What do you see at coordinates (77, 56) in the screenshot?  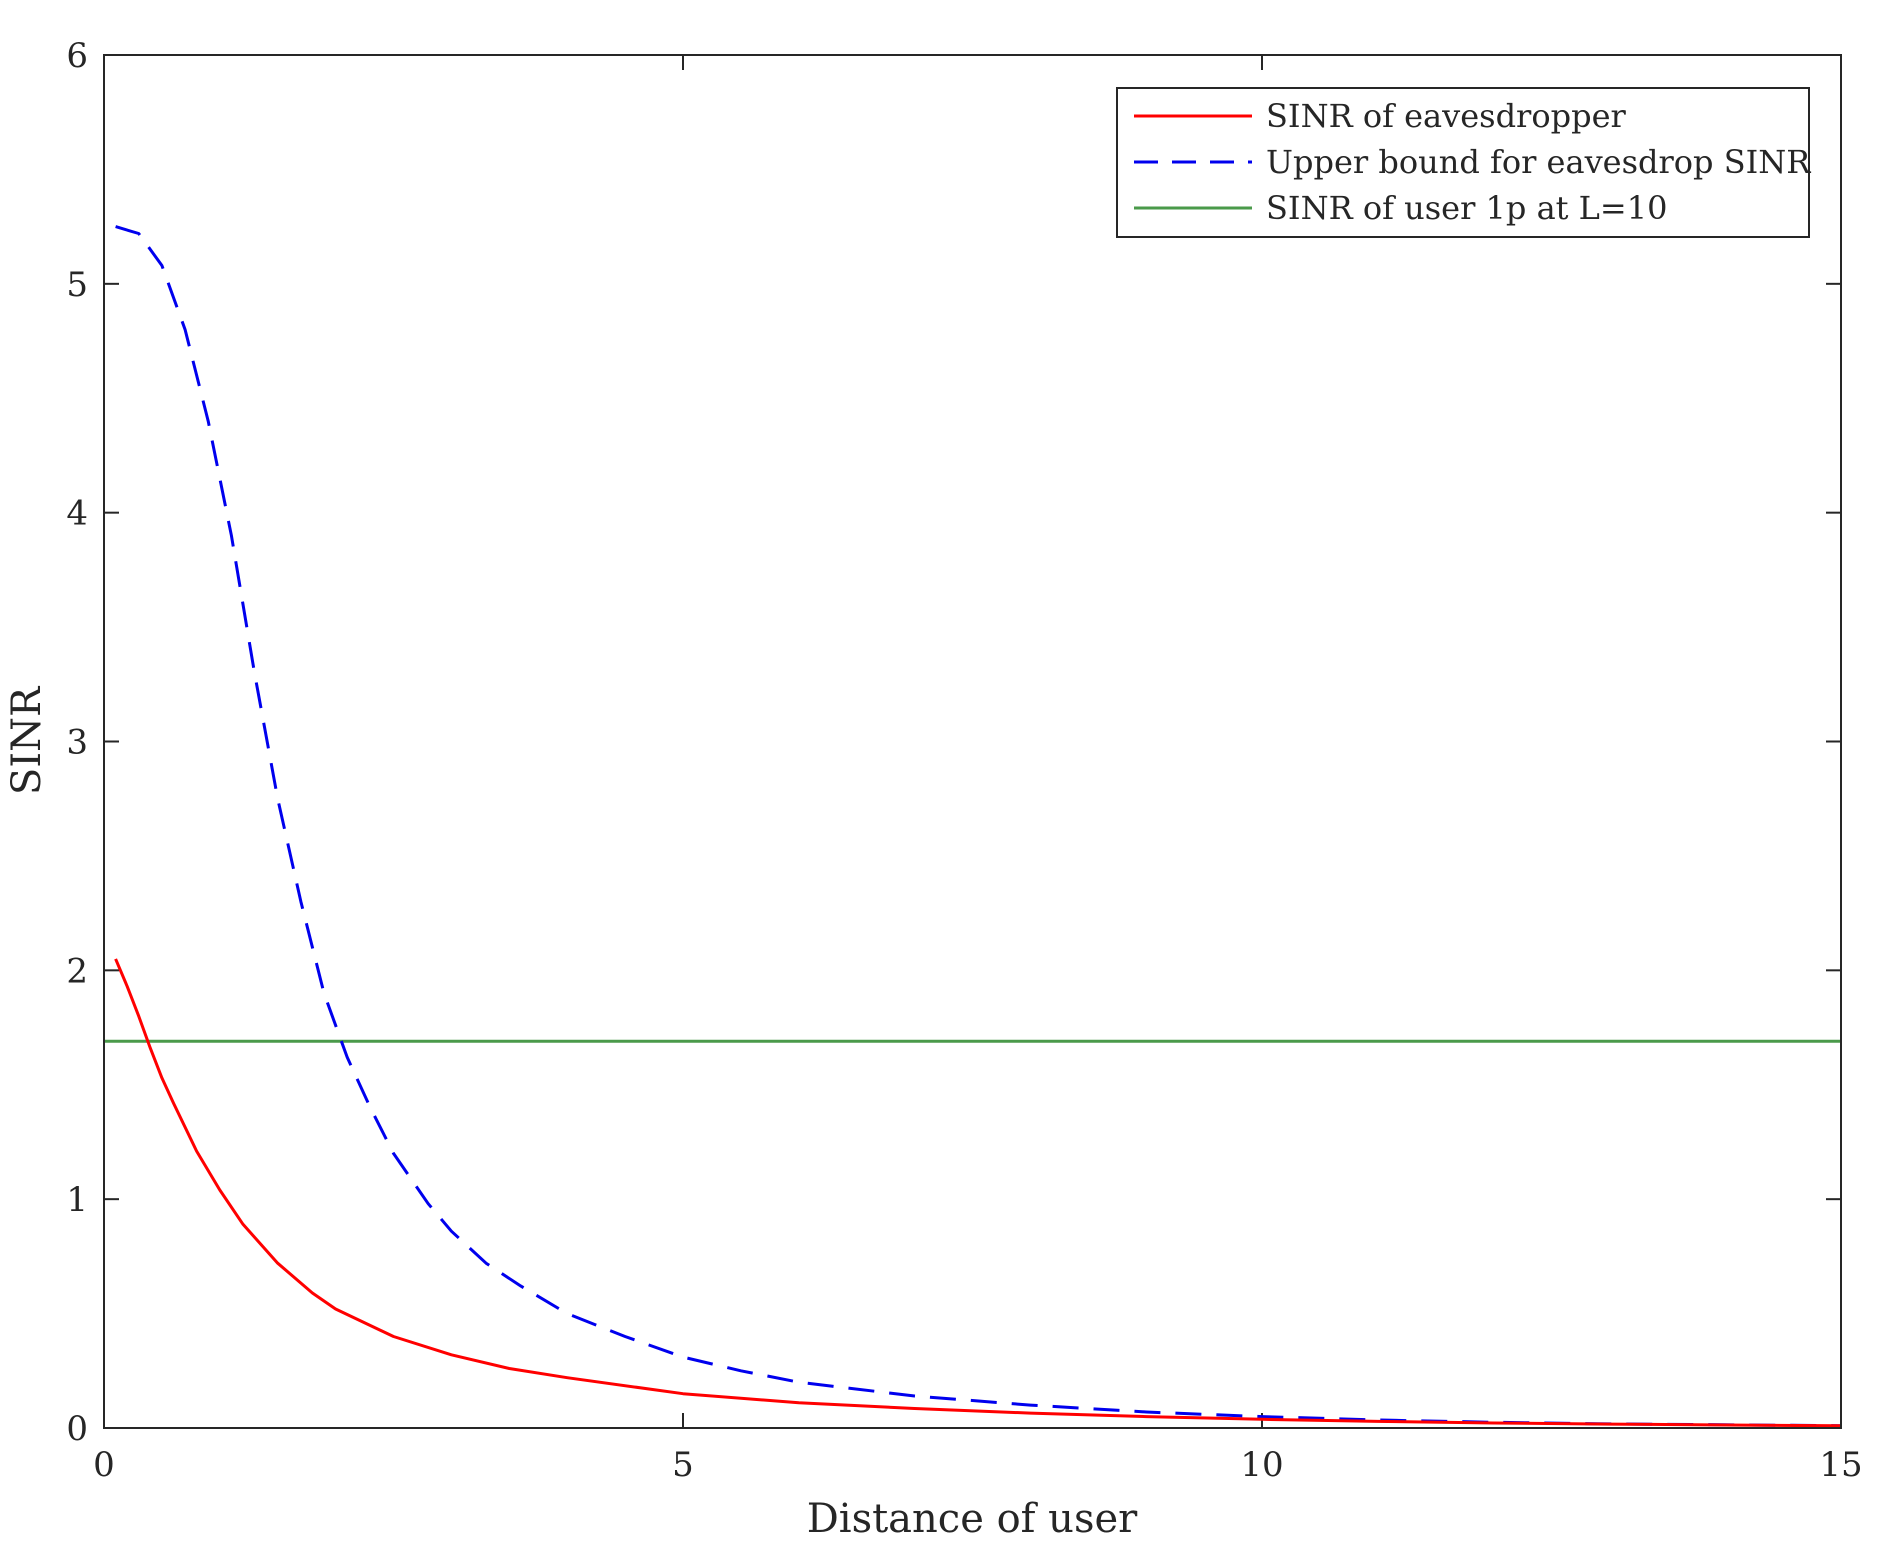 I see `y-tick-label: 6` at bounding box center [77, 56].